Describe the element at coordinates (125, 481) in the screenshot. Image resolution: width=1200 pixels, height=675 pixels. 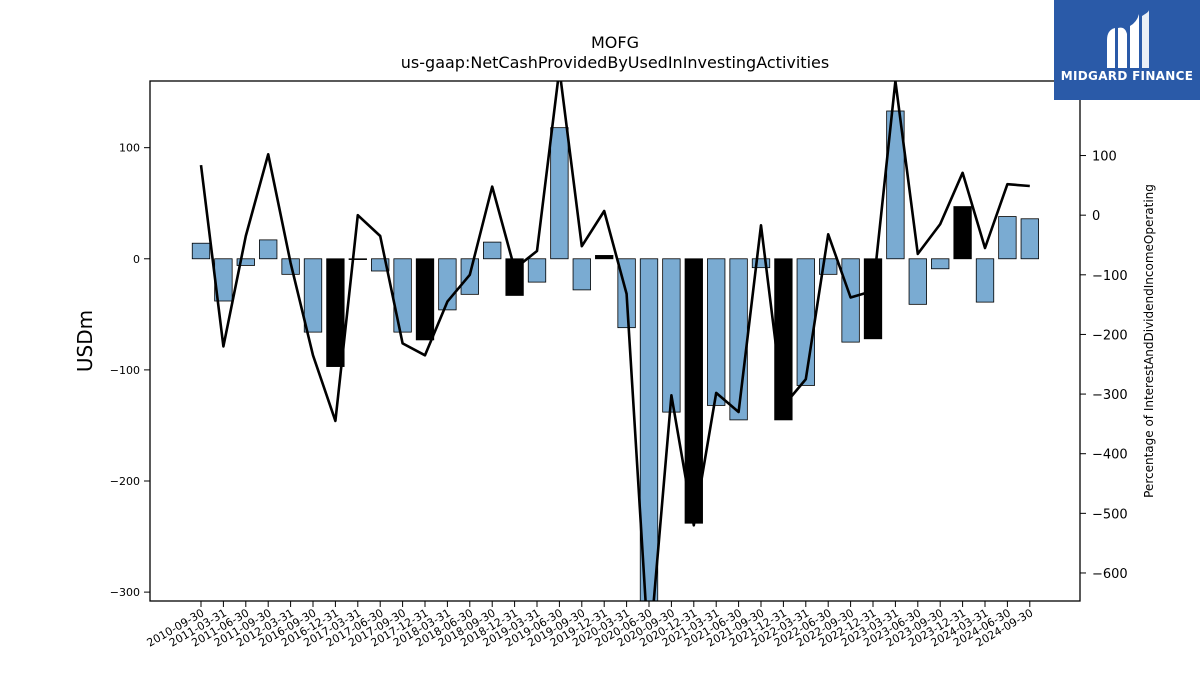
I see `y-tick-label: −200` at that location.